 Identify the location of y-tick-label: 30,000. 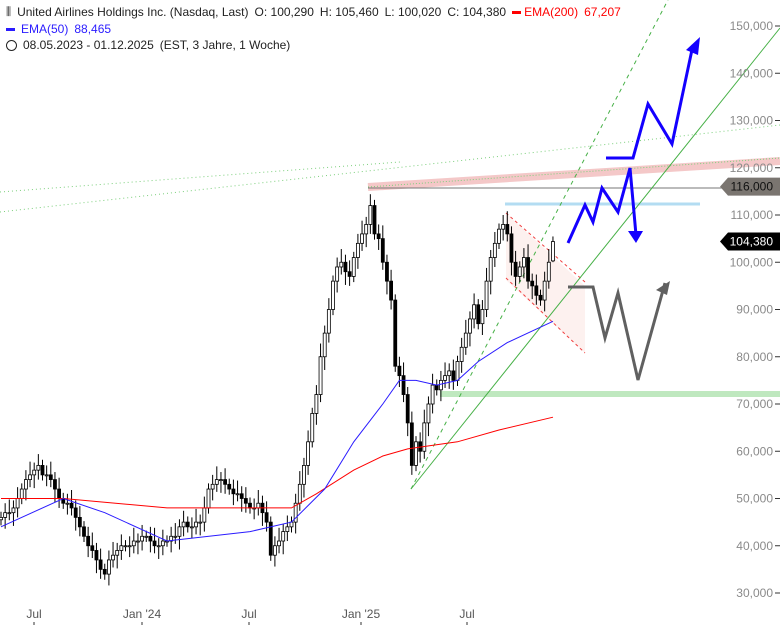
(754, 593).